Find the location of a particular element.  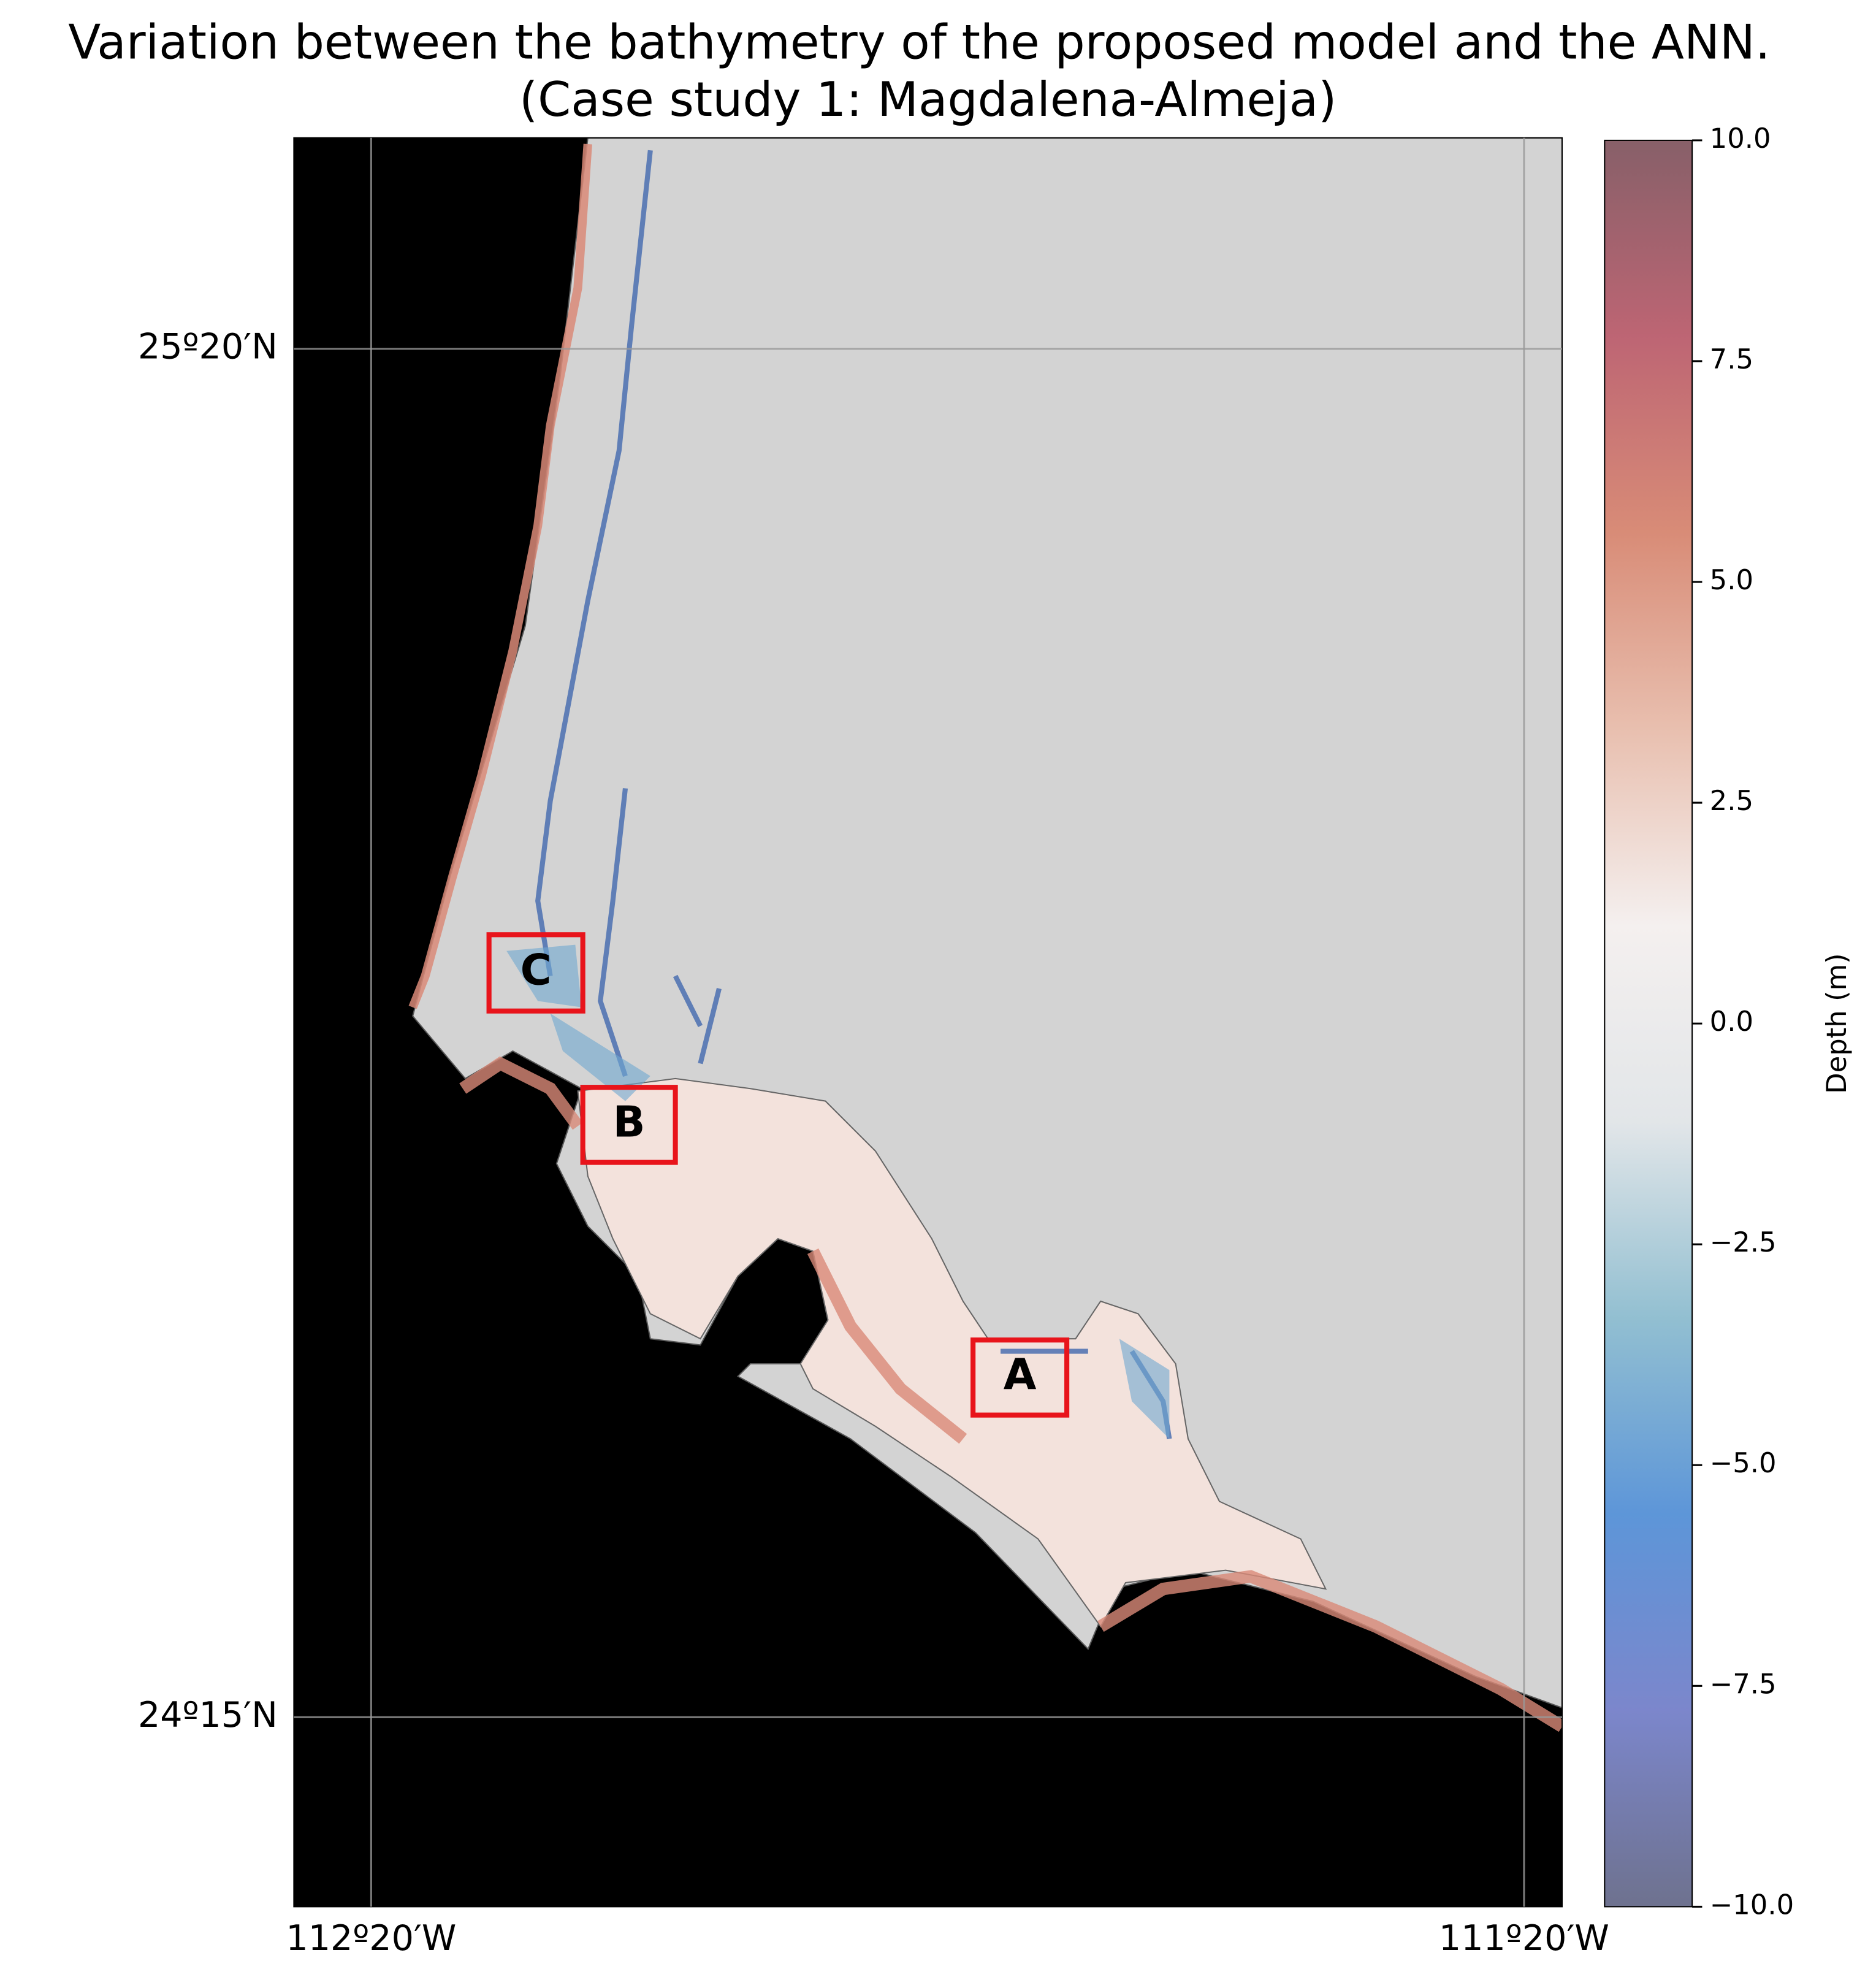

colorbar-tick-label: 7.5 is located at coordinates (1731, 359).